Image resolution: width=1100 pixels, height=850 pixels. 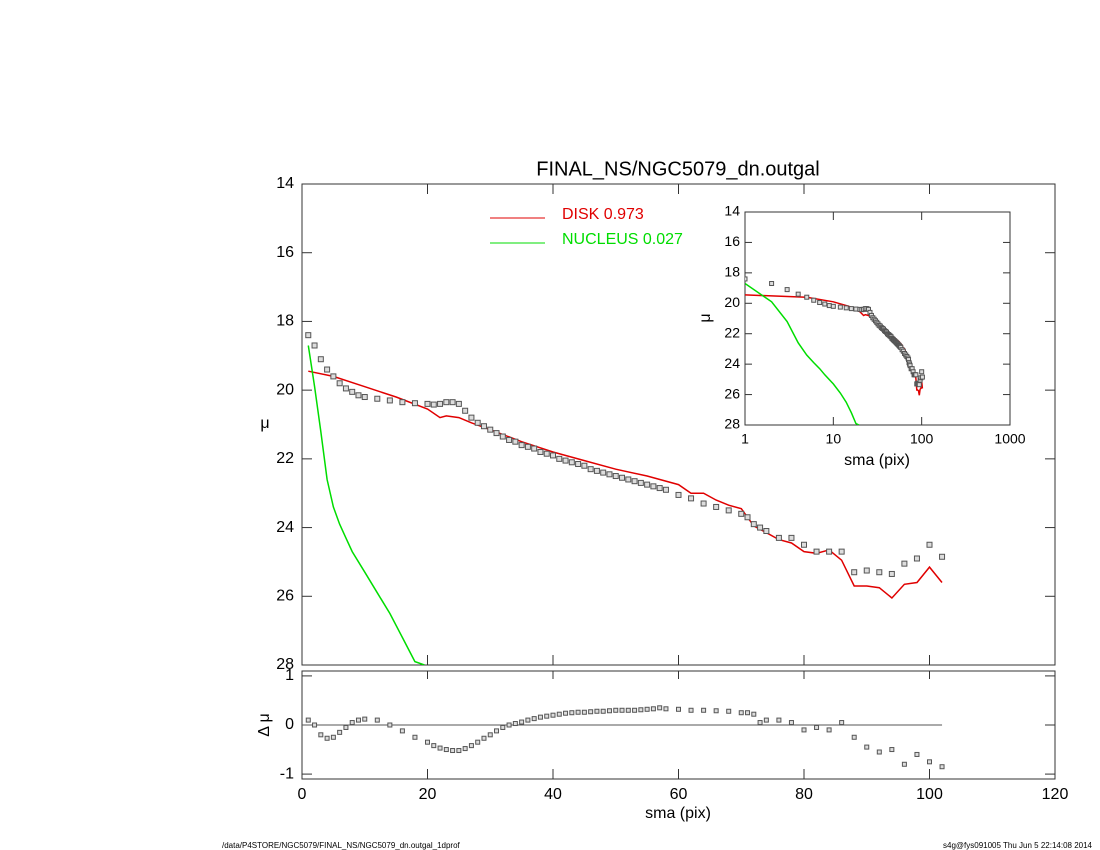 What do you see at coordinates (285, 527) in the screenshot?
I see `y-tick-label: 24` at bounding box center [285, 527].